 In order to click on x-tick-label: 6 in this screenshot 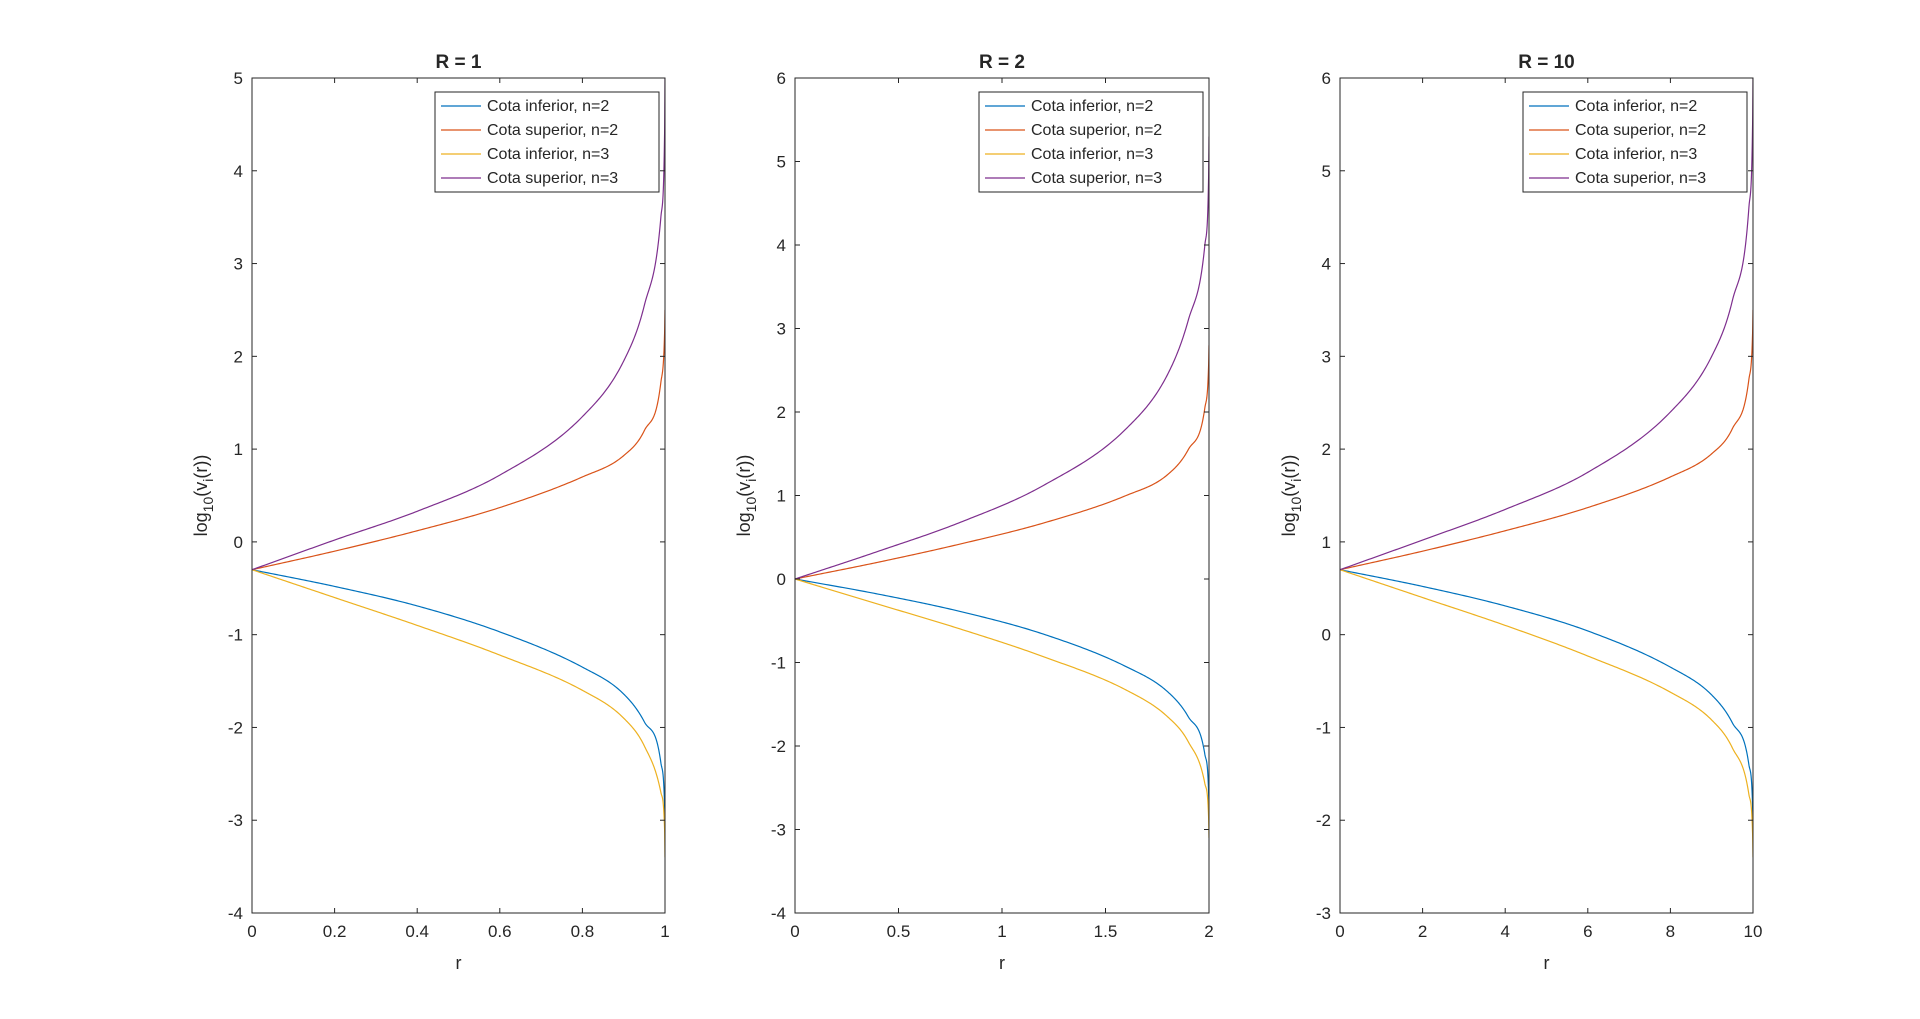, I will do `click(1587, 931)`.